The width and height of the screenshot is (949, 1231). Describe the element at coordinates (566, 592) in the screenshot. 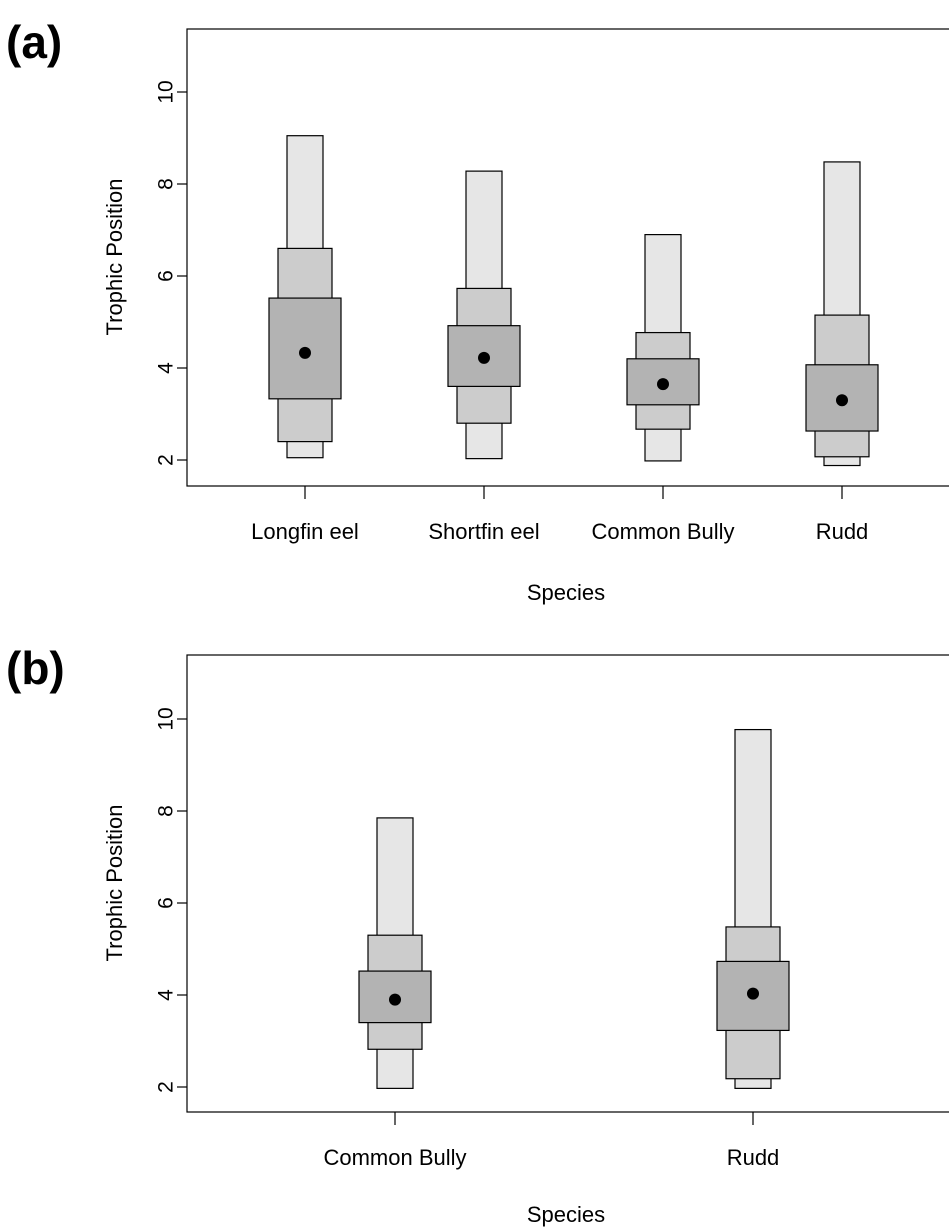

I see `x-axis-title-a: Species` at that location.